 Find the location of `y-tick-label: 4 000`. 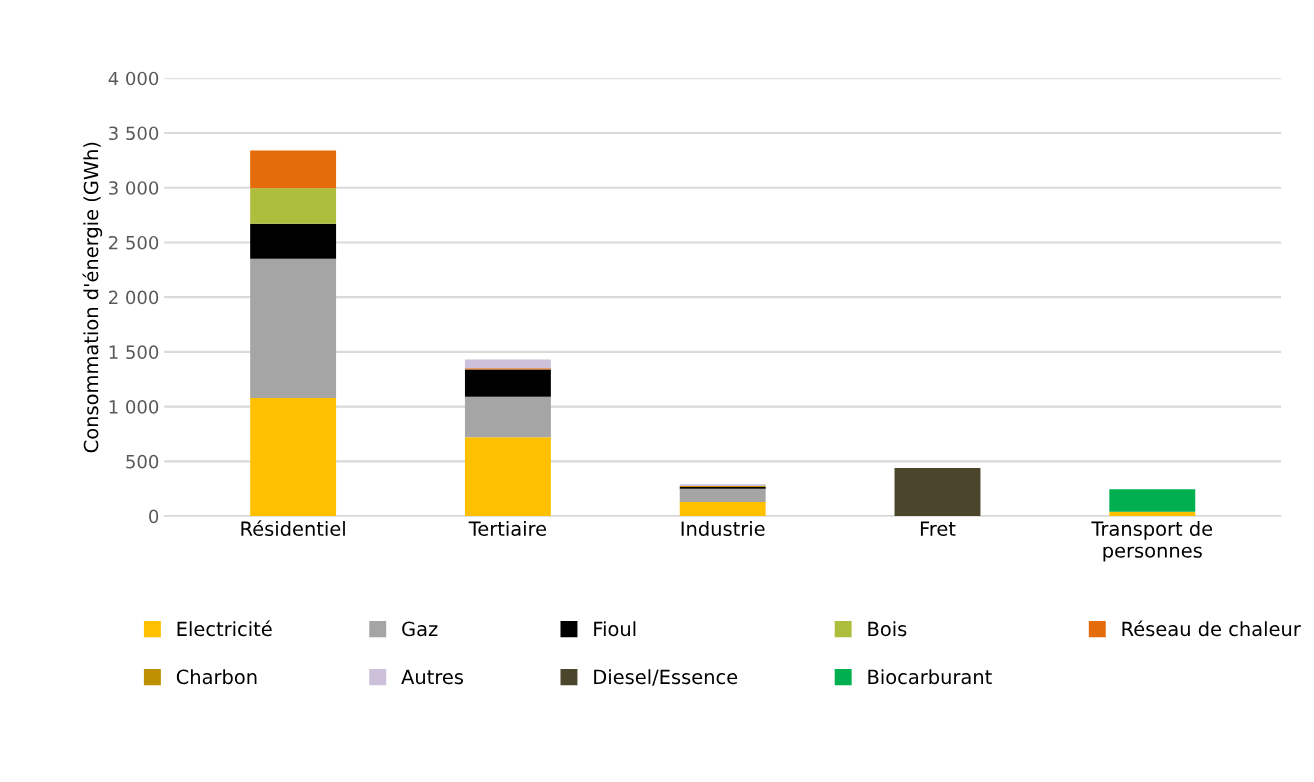

y-tick-label: 4 000 is located at coordinates (133, 78).